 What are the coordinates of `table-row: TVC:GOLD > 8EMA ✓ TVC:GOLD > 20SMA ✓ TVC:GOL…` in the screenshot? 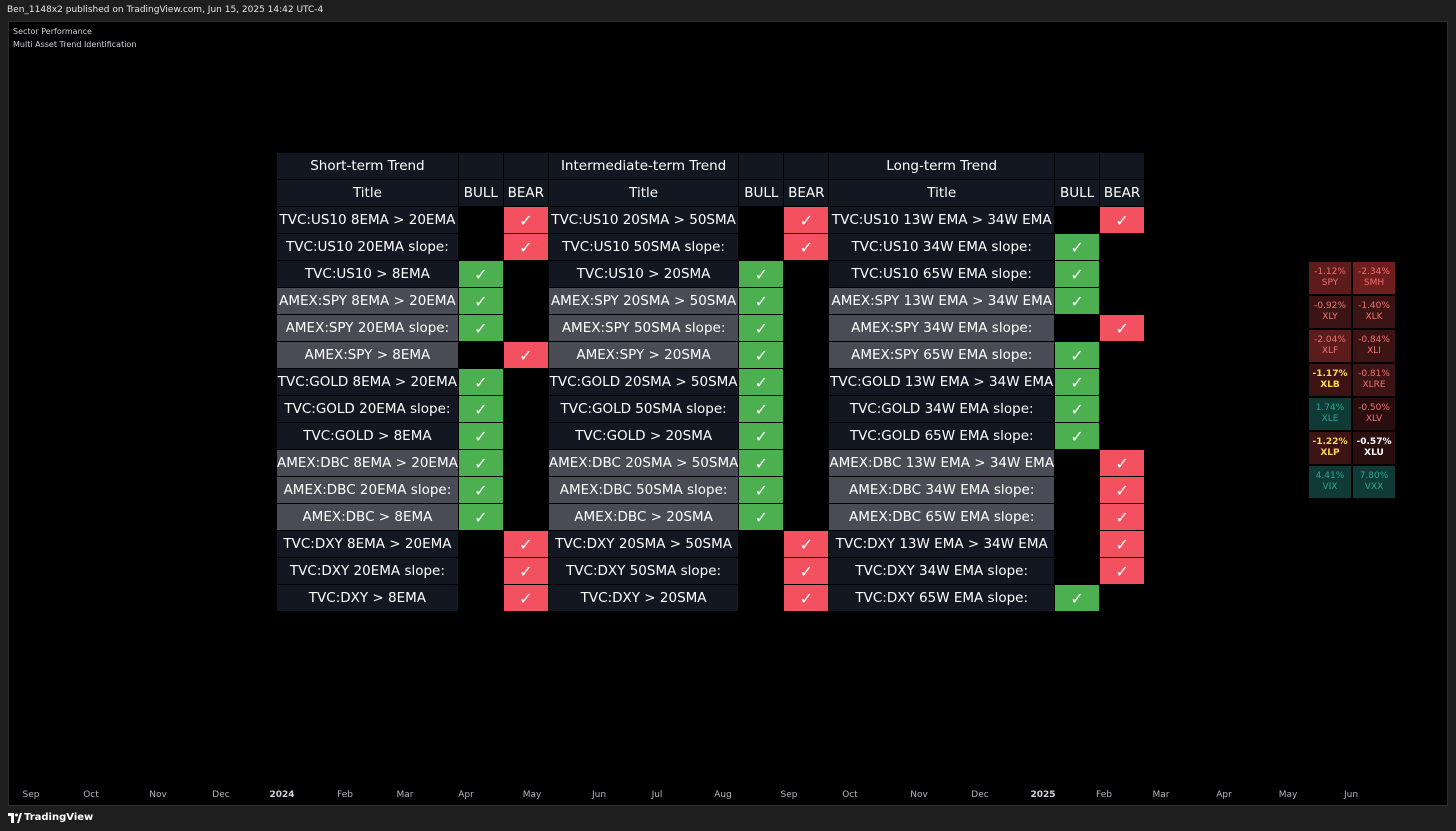 It's located at (711, 436).